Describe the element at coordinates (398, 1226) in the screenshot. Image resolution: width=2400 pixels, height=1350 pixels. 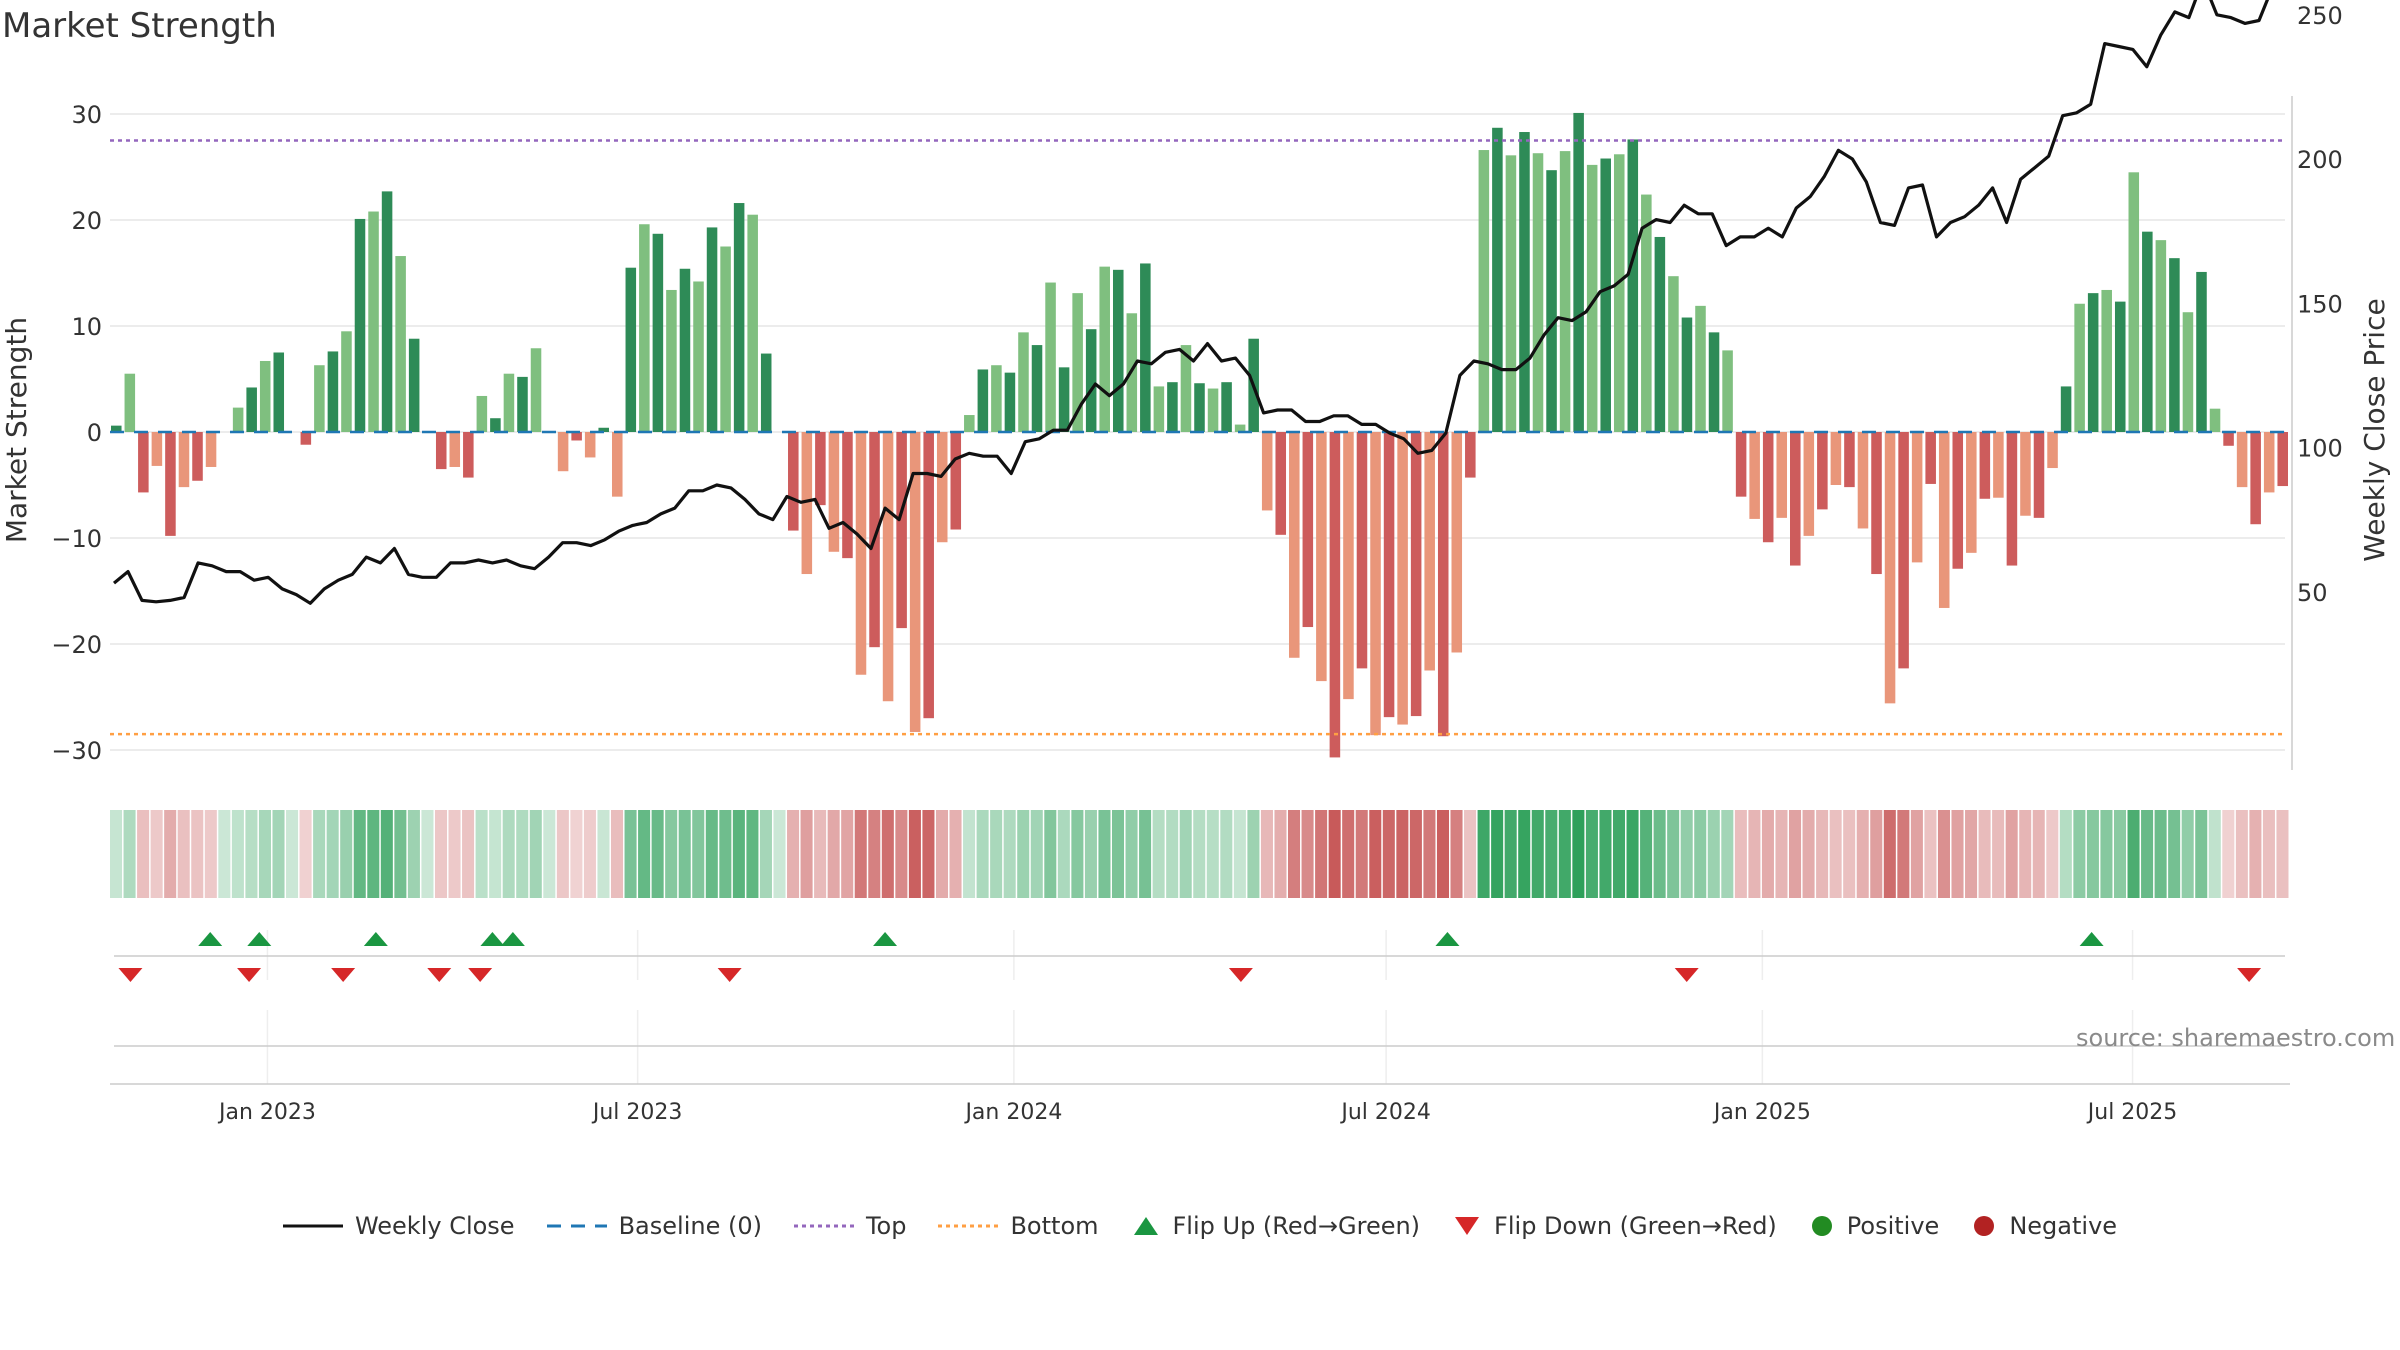
I see `legend-item-close: Weekly Close` at that location.